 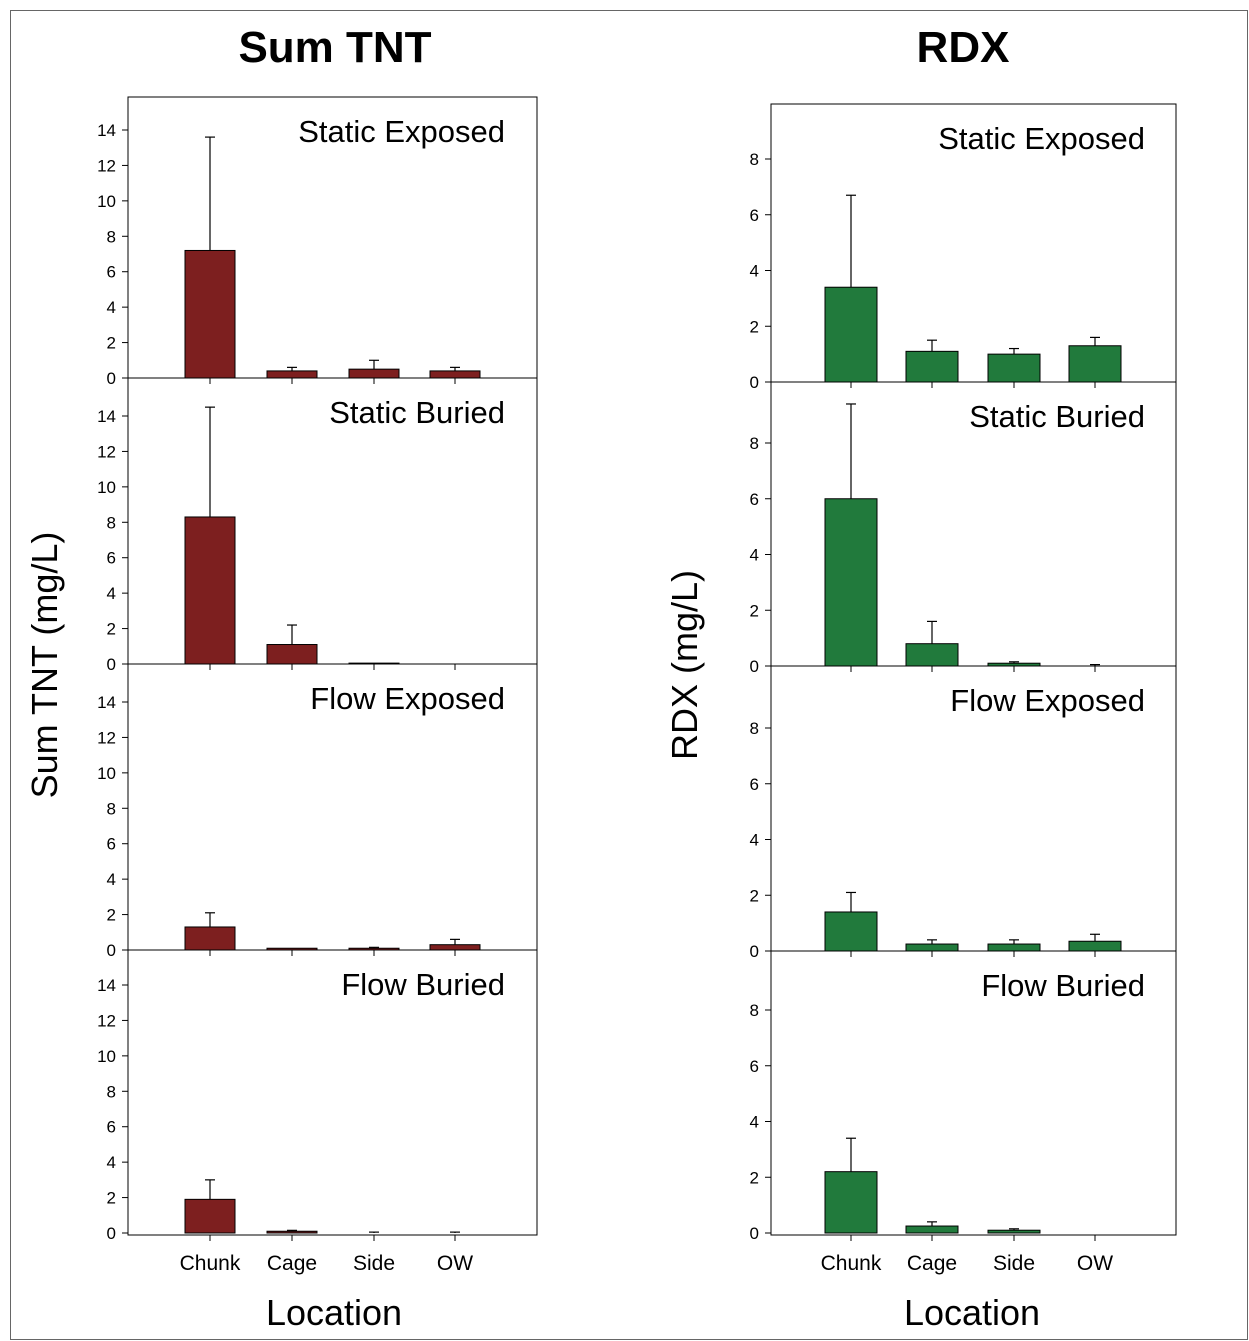 I want to click on y-axis-title-rdx: RDX (mg/L), so click(x=684, y=665).